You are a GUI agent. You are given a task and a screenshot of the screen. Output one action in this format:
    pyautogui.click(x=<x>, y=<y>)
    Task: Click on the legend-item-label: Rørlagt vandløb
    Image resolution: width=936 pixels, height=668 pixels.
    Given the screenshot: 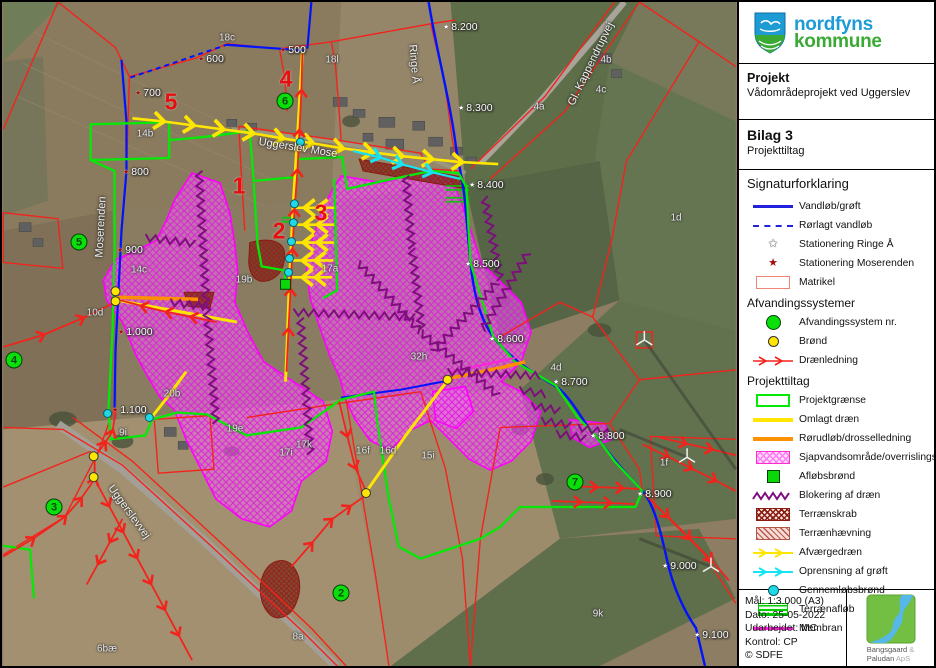 What is the action you would take?
    pyautogui.click(x=836, y=225)
    